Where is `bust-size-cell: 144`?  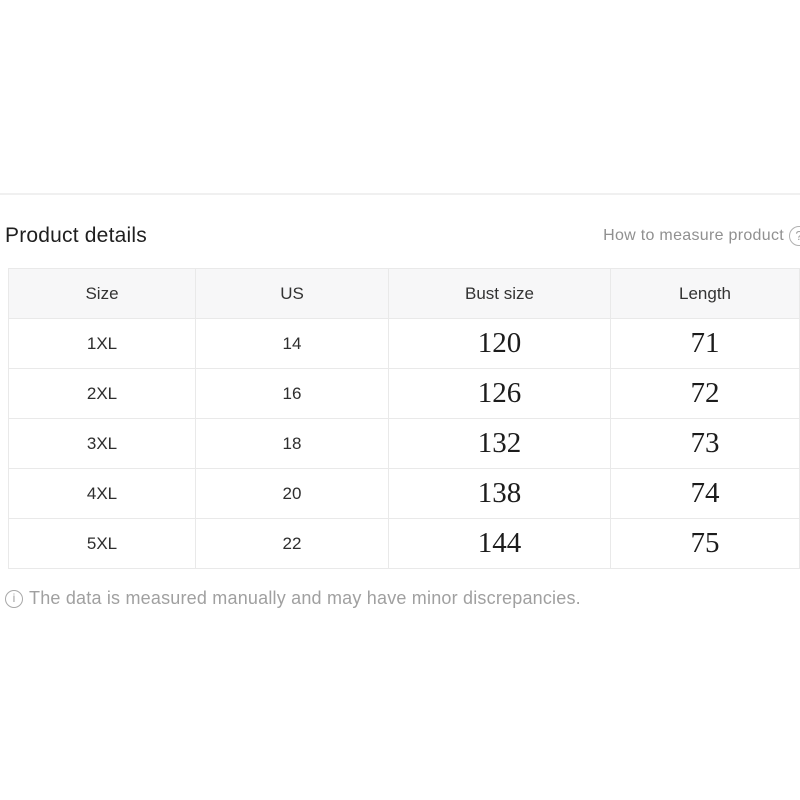 bust-size-cell: 144 is located at coordinates (499, 543).